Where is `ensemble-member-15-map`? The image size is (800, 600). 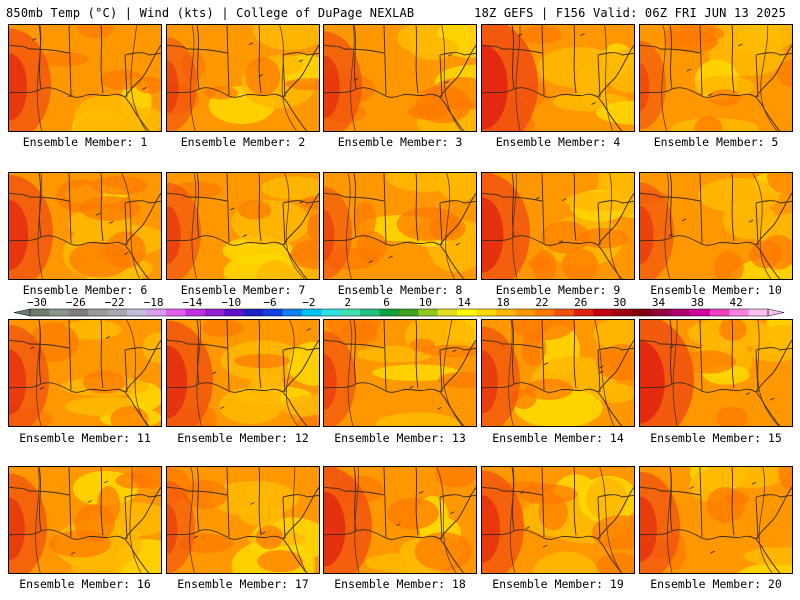
ensemble-member-15-map is located at coordinates (716, 373).